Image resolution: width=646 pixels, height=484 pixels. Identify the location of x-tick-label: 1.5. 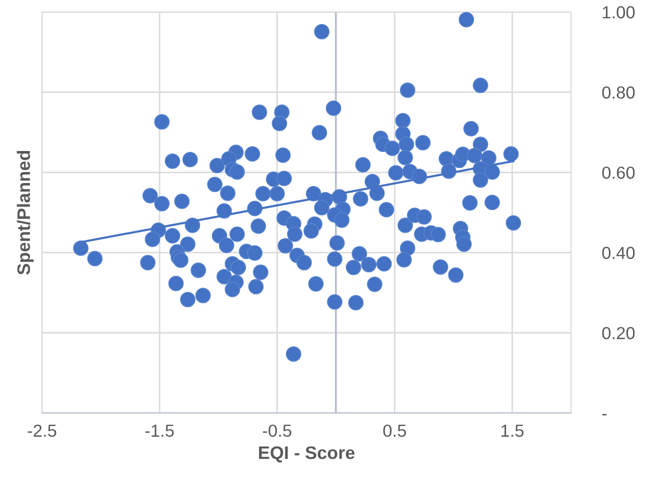
(512, 430).